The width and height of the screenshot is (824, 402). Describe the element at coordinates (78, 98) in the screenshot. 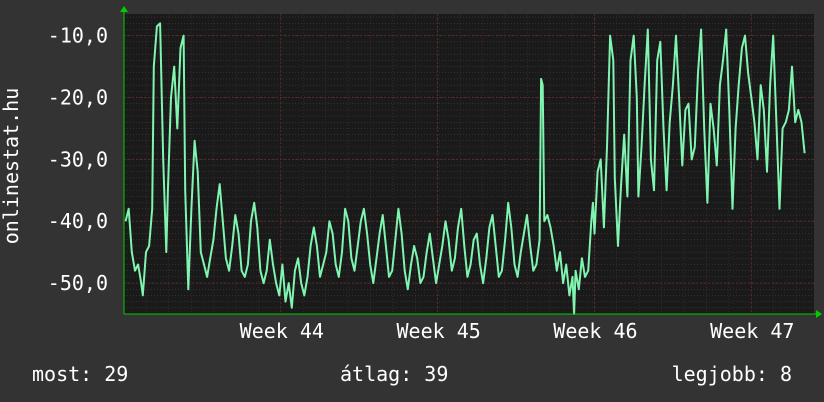

I see `y-tick-label: -20,0` at that location.